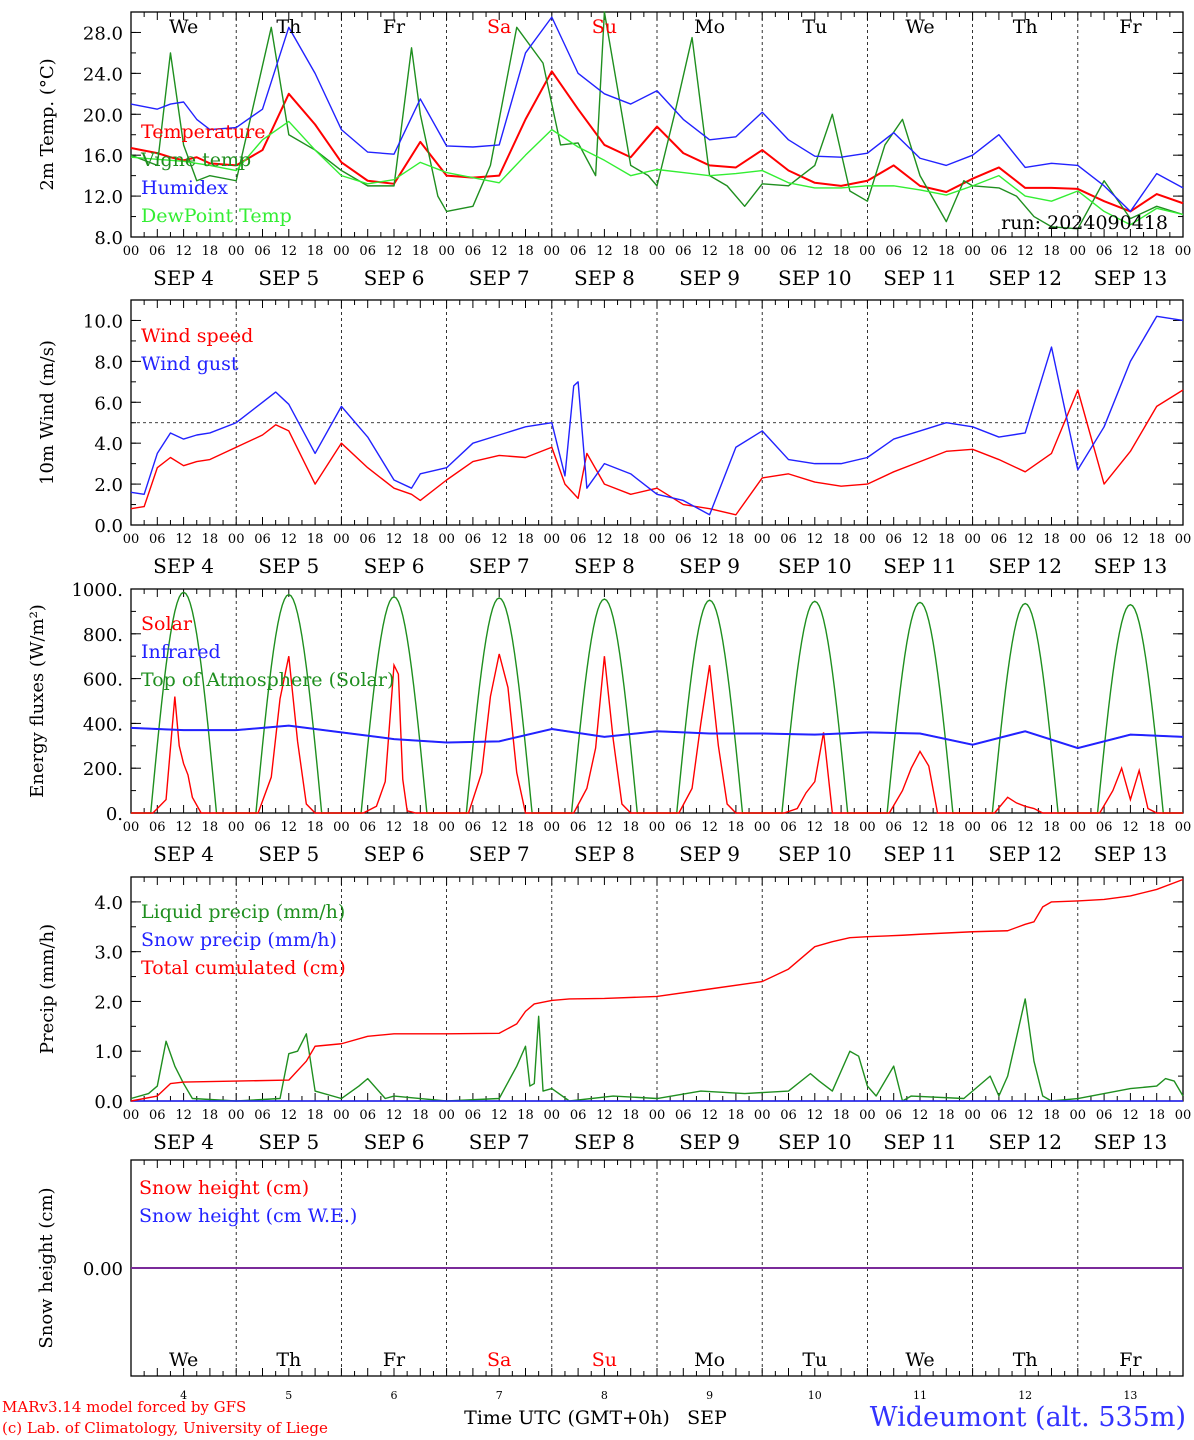 The height and width of the screenshot is (1440, 1194). I want to click on y-tick-label: 400., so click(103, 724).